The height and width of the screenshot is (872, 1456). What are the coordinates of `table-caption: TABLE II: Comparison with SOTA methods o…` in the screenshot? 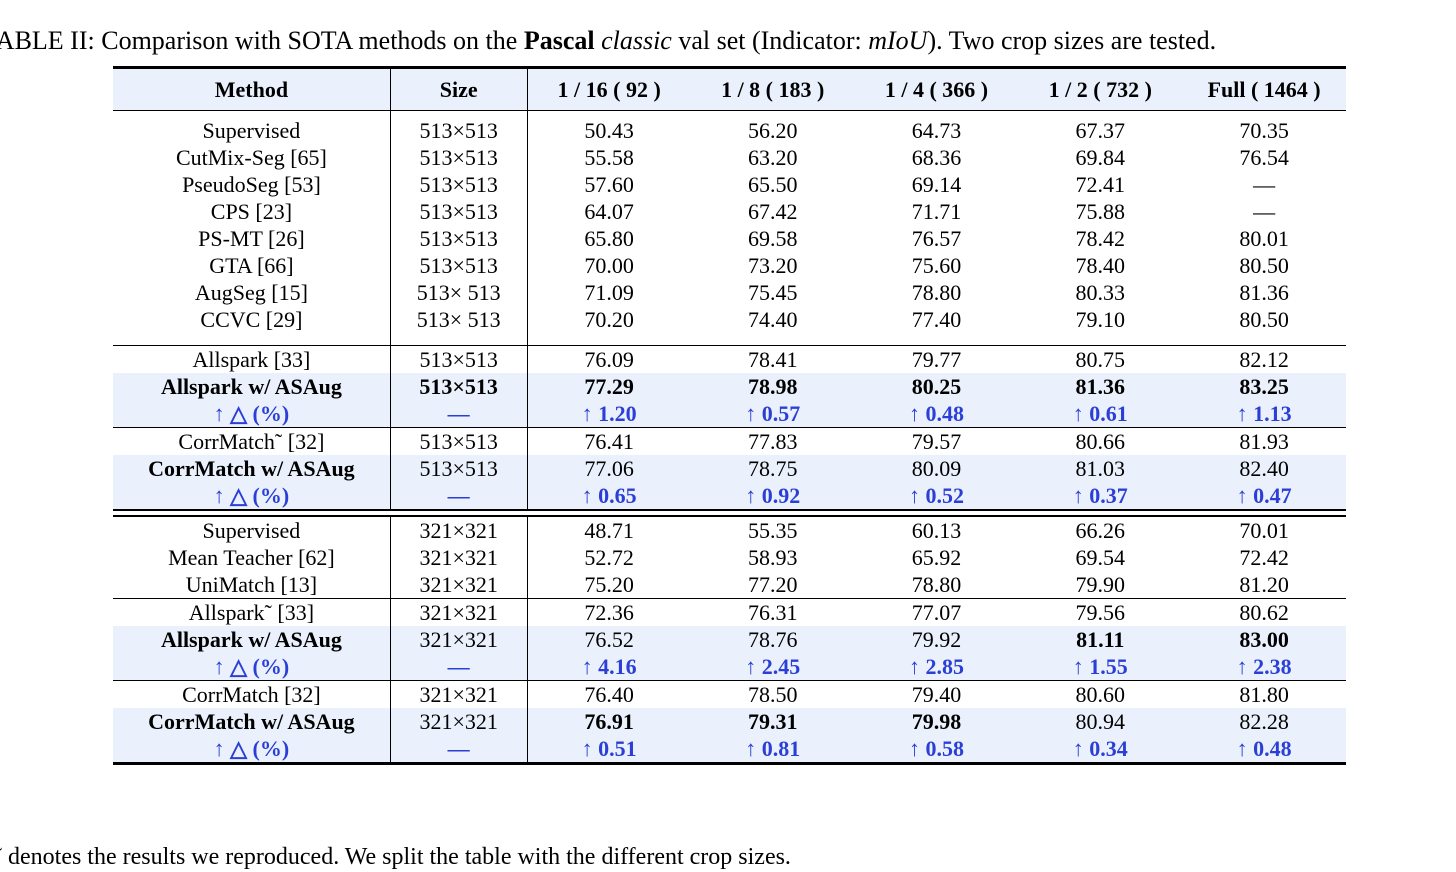 It's located at (728, 41).